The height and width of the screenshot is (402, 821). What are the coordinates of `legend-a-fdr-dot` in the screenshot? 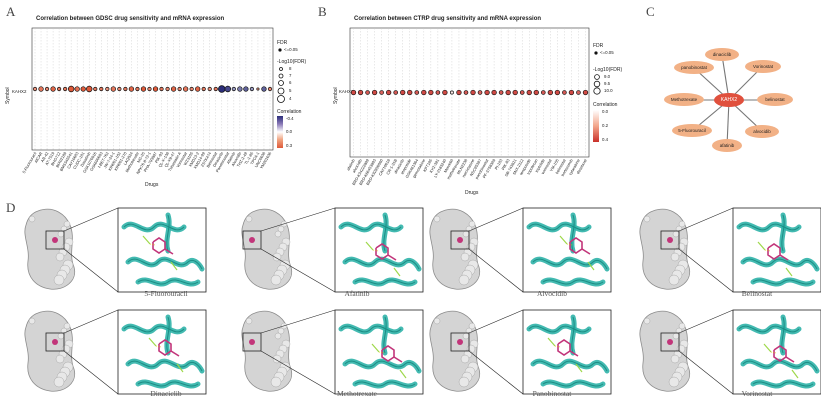 It's located at (280, 50).